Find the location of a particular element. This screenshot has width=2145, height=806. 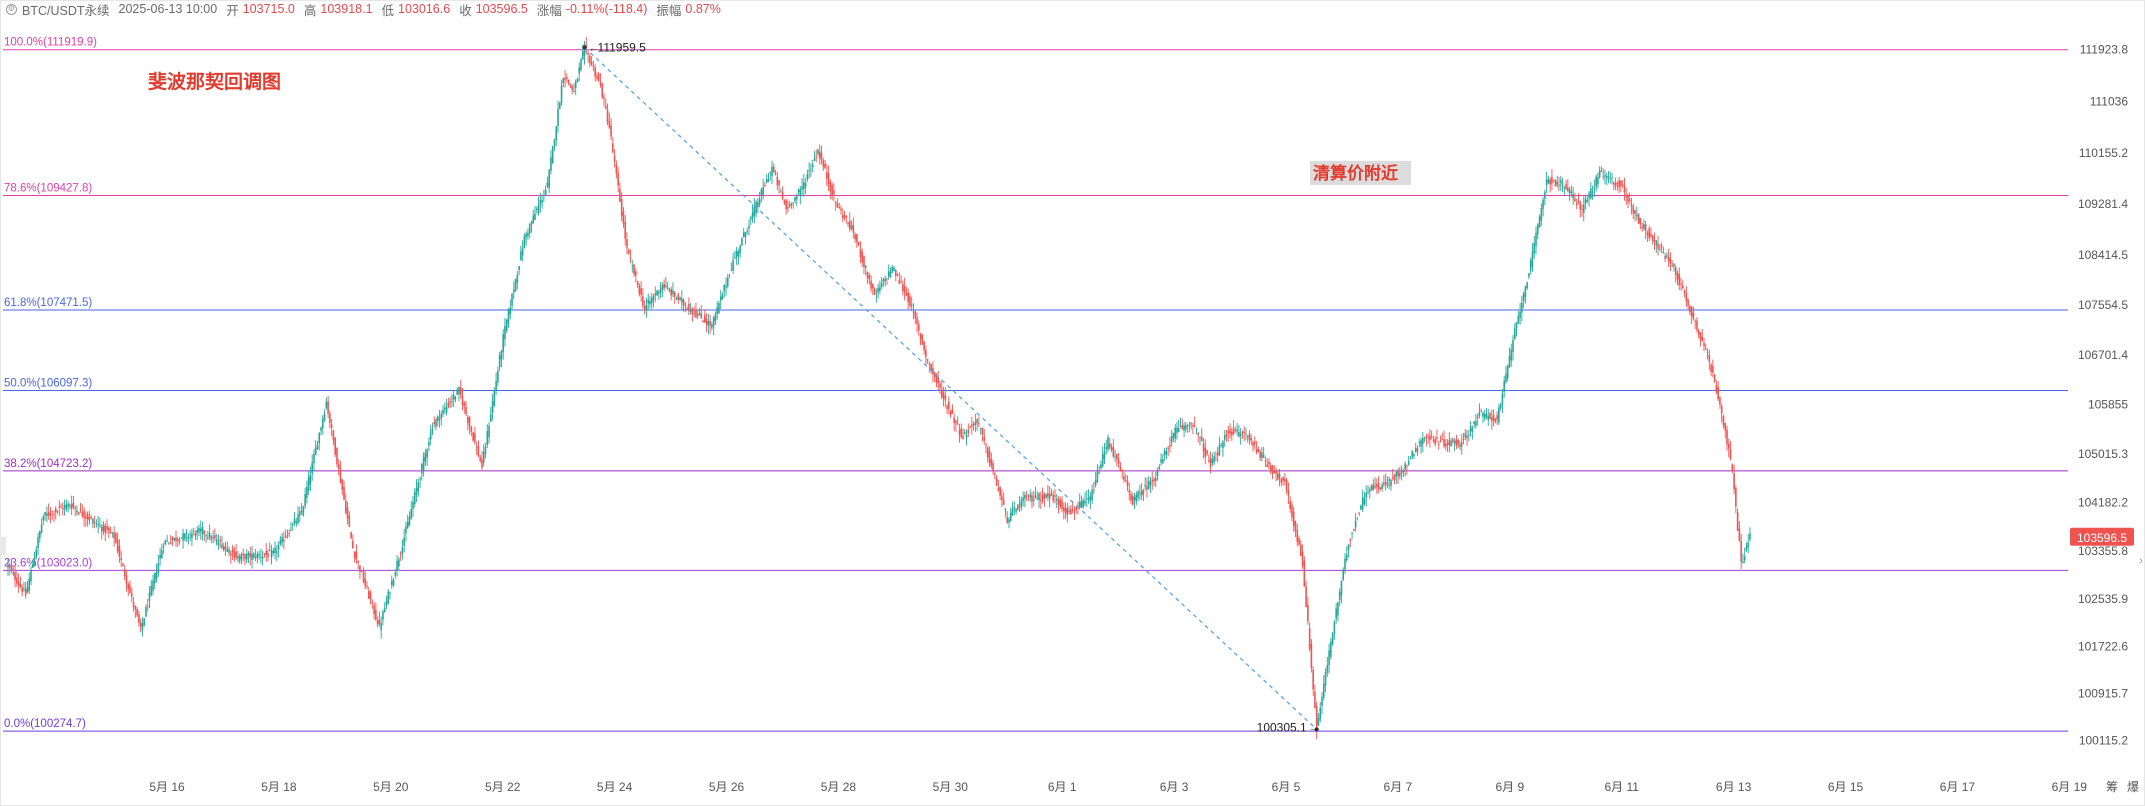

left-scroll-handle is located at coordinates (3, 546).